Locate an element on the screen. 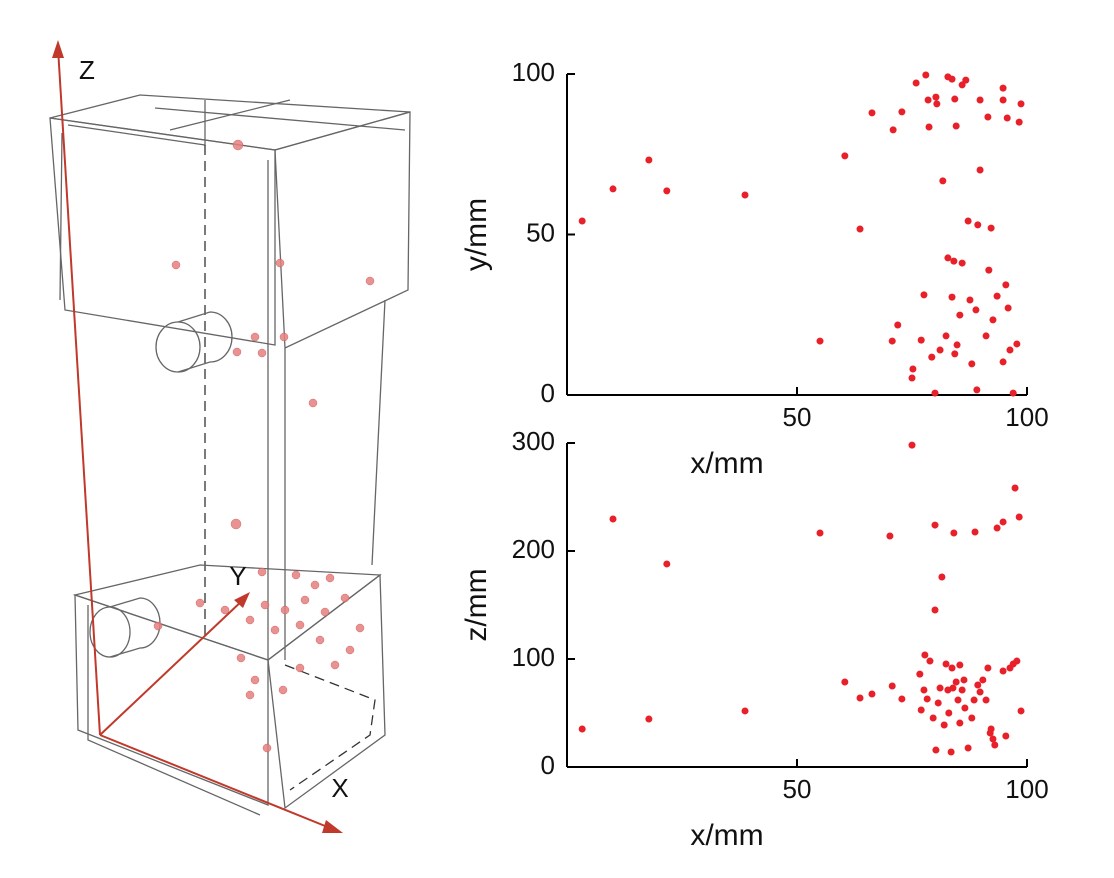 The height and width of the screenshot is (878, 1114). y-tick-label: 300 is located at coordinates (533, 441).